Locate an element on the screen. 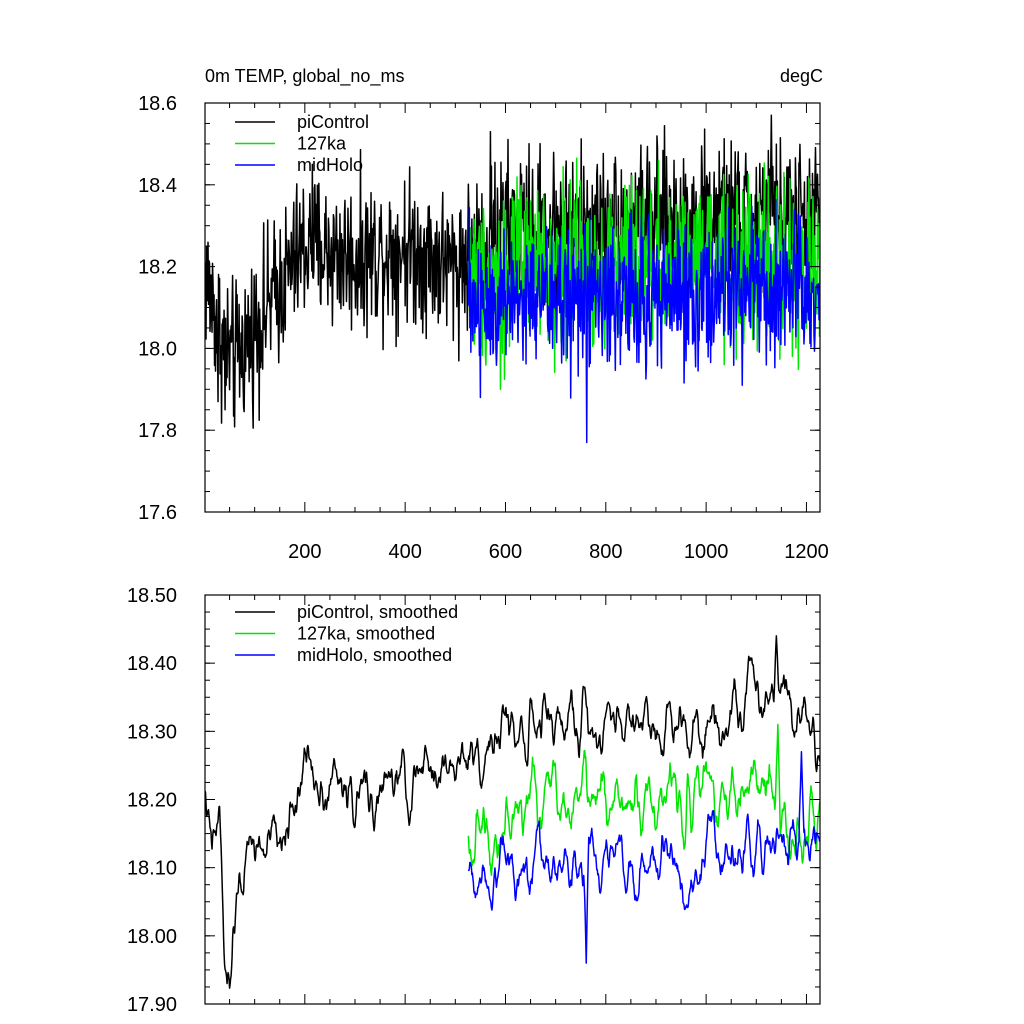 This screenshot has width=1024, height=1024. y-tick-label: 18.10 is located at coordinates (152, 869).